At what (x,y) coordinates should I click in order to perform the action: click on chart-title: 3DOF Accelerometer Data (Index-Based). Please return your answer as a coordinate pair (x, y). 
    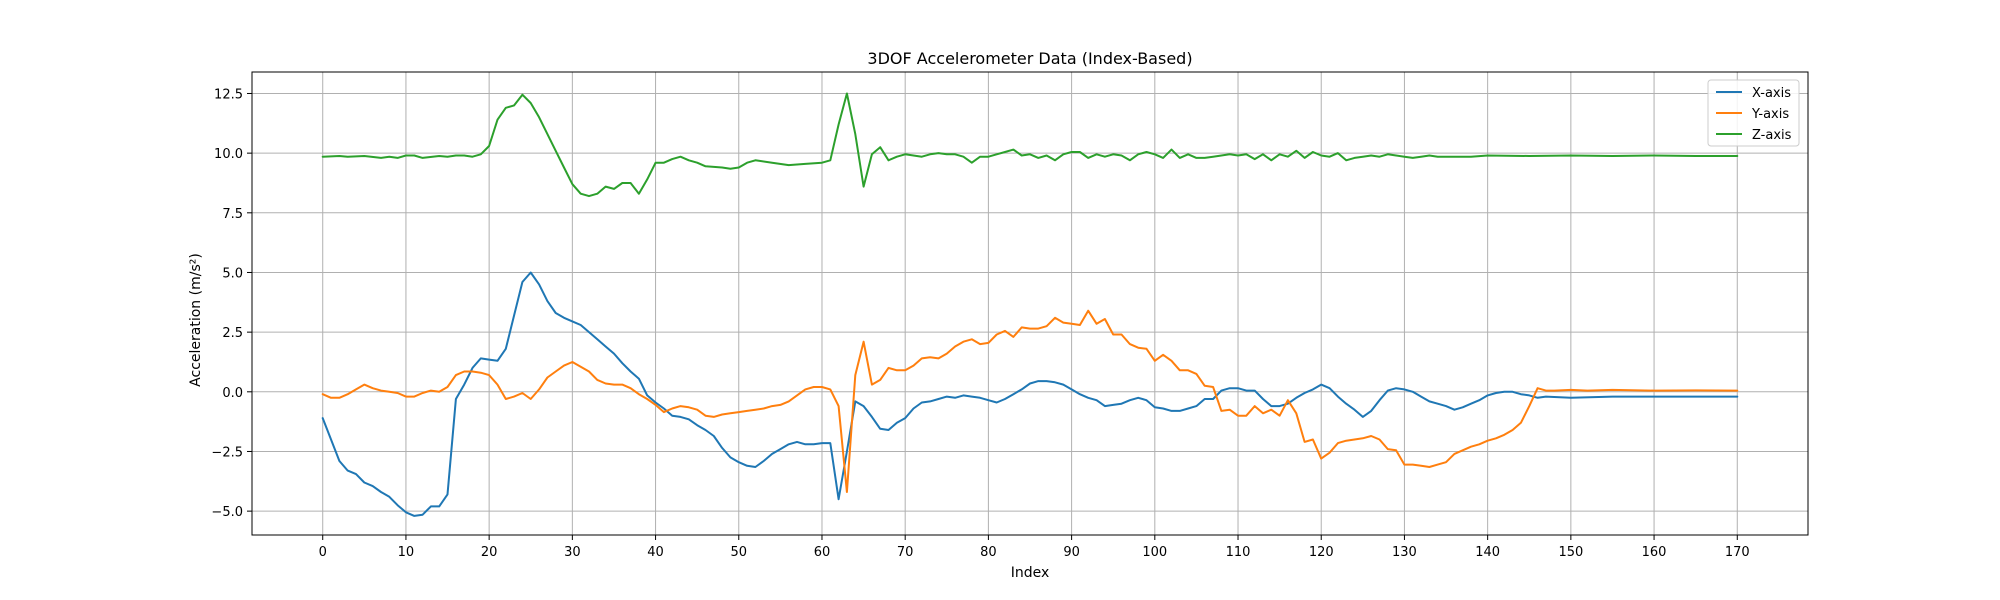
    Looking at the image, I should click on (1029, 58).